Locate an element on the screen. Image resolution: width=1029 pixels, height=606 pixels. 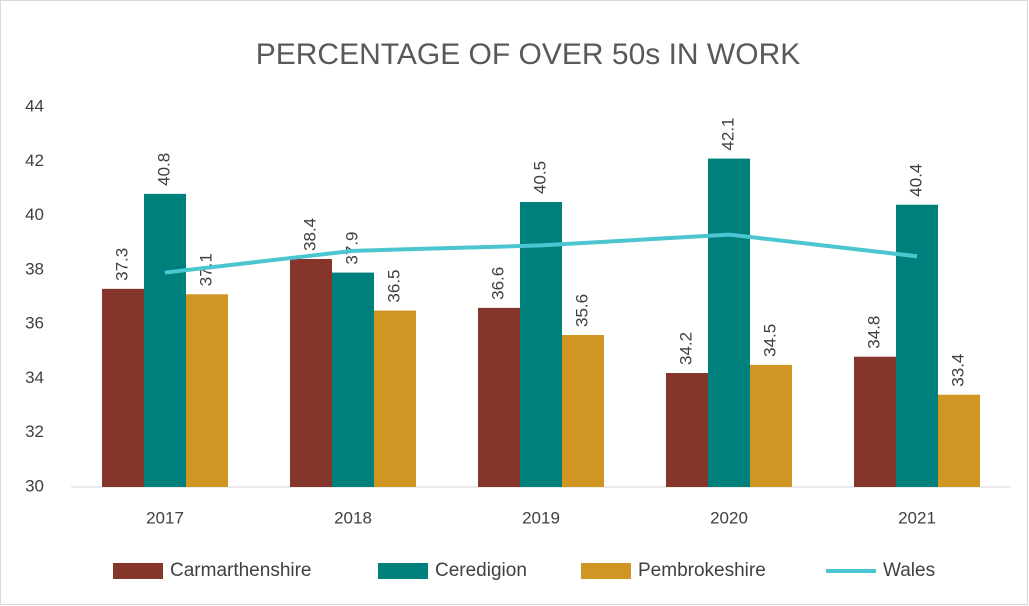
x-tick-label: 2017 is located at coordinates (165, 517).